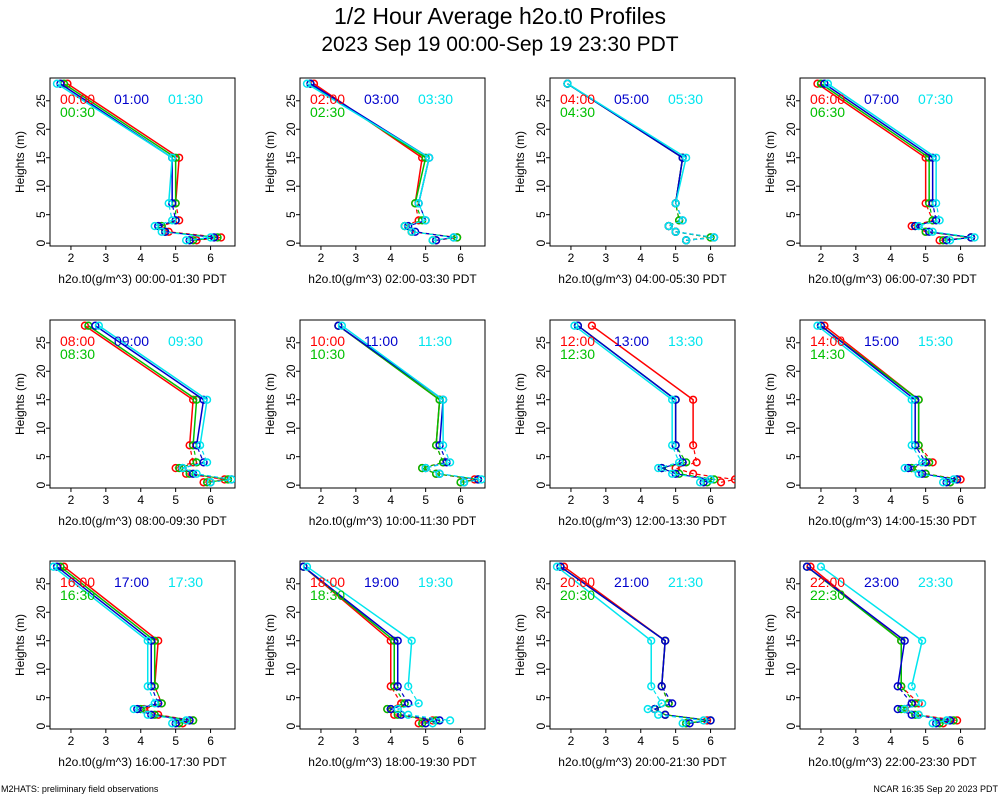 The height and width of the screenshot is (800, 1000). What do you see at coordinates (881, 99) in the screenshot?
I see `legend-entry: 07:00` at bounding box center [881, 99].